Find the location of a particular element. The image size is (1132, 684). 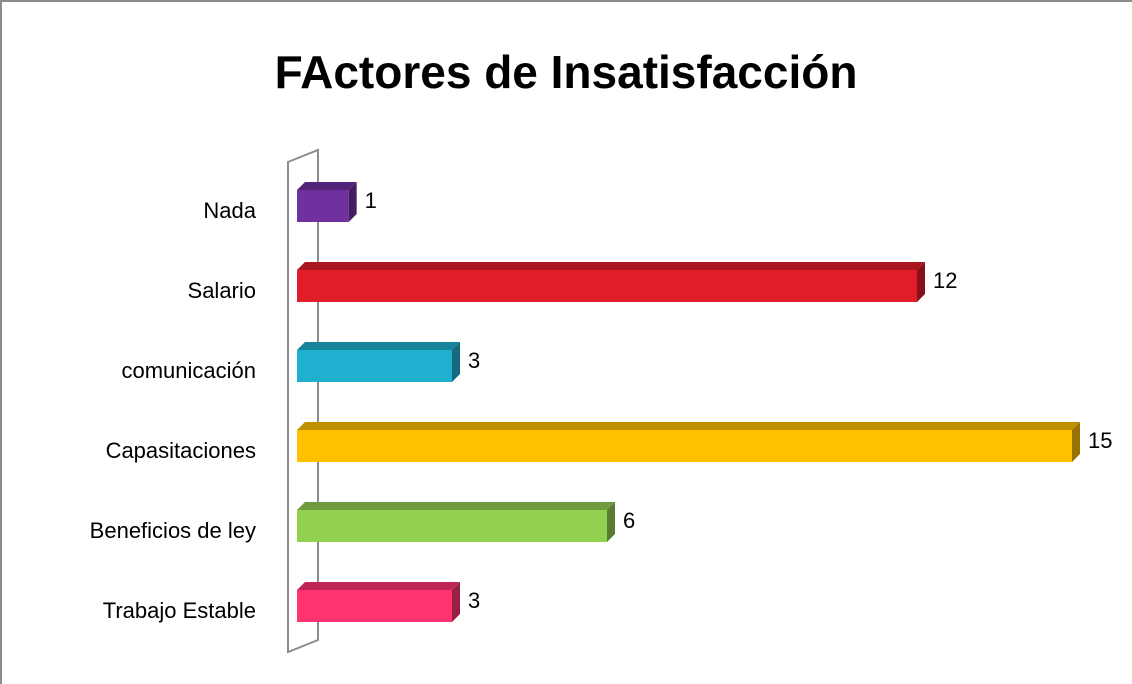

y-tick-label: Beneficios de ley is located at coordinates (173, 530).